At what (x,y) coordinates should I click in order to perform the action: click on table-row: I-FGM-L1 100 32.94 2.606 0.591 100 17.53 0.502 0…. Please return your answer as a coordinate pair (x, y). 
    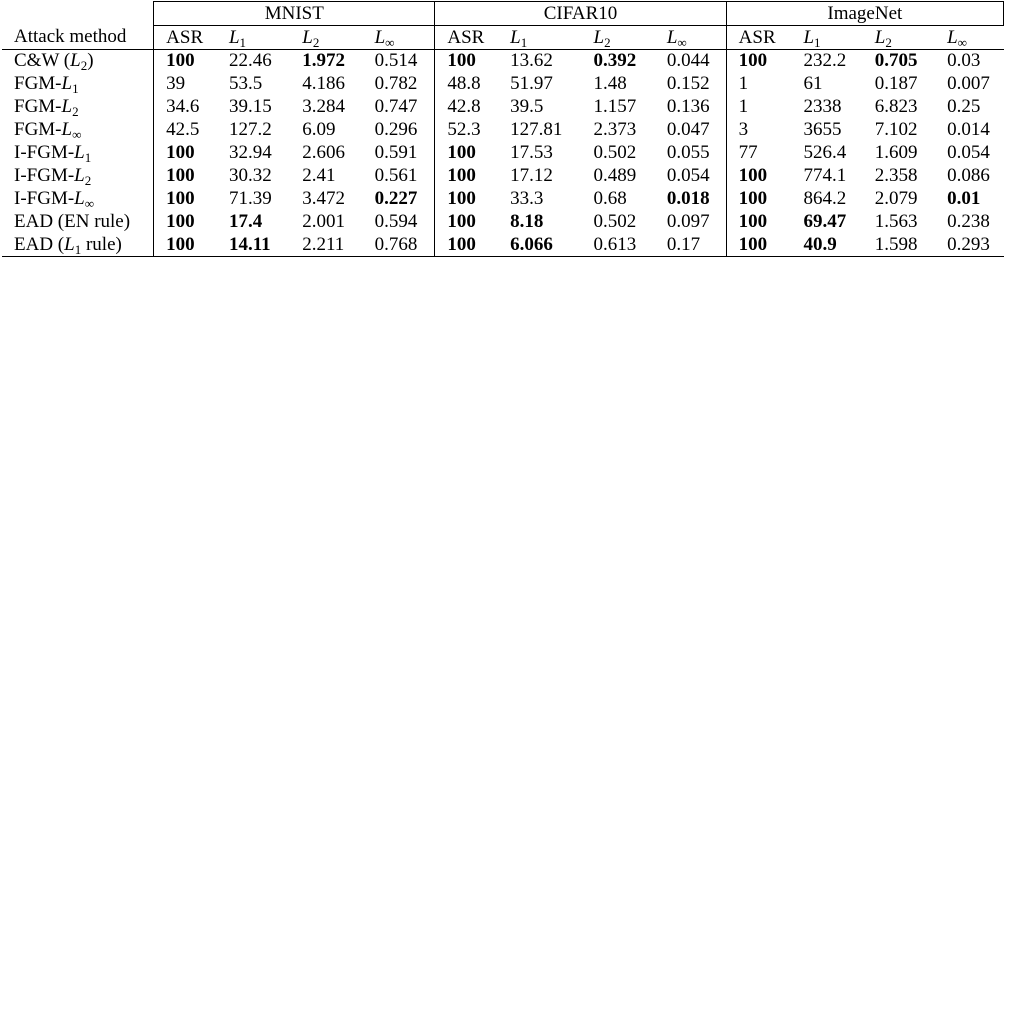
    Looking at the image, I should click on (503, 153).